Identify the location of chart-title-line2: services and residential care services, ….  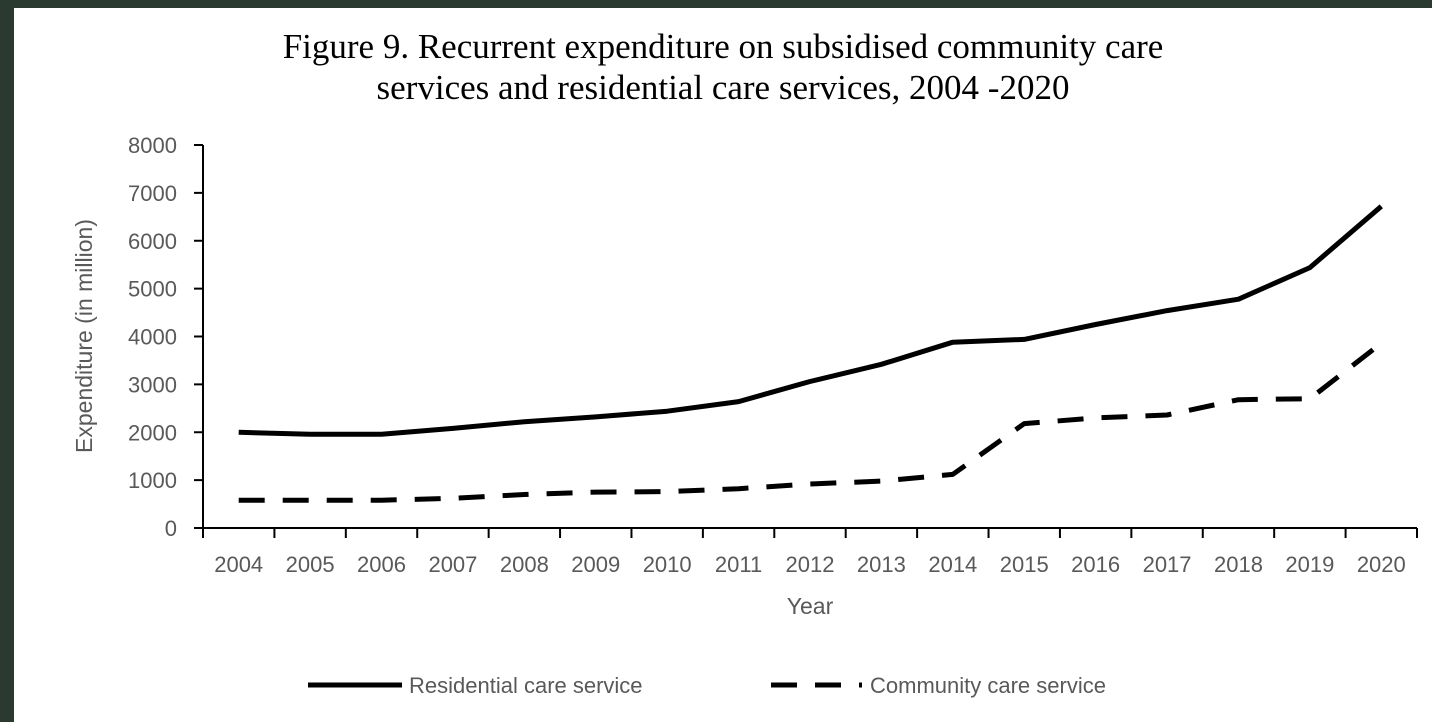
(723, 87).